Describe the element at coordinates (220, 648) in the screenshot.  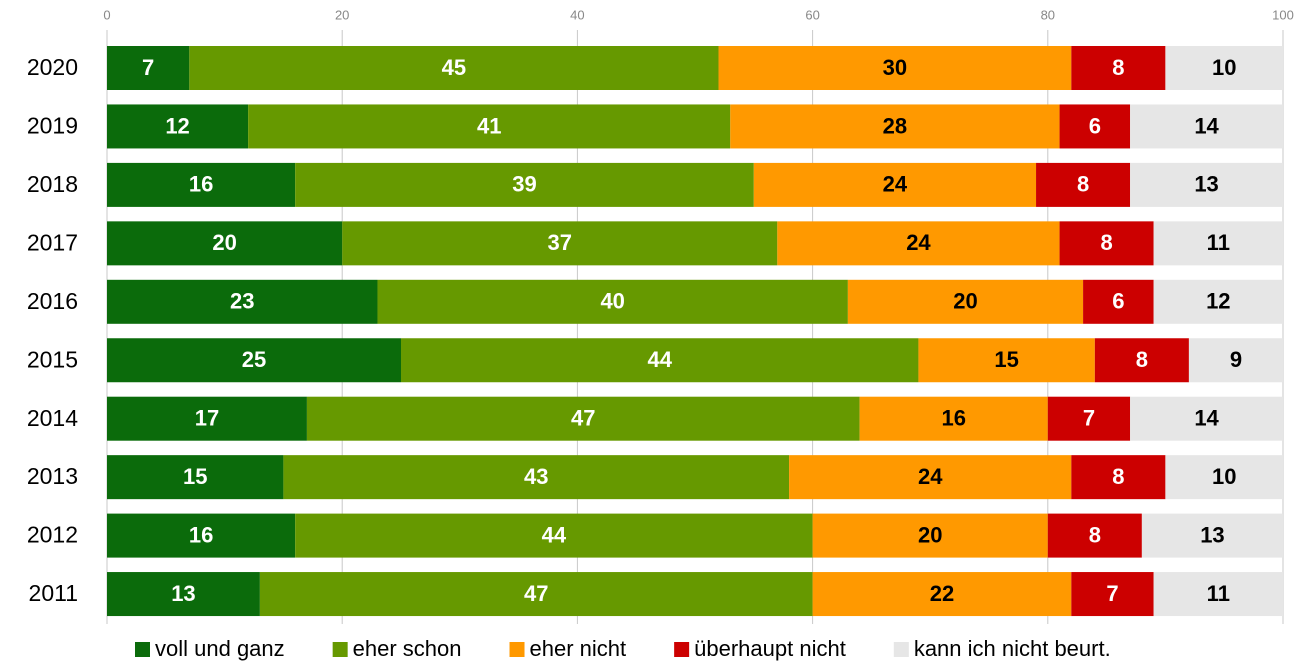
I see `legend-label: voll und ganz` at that location.